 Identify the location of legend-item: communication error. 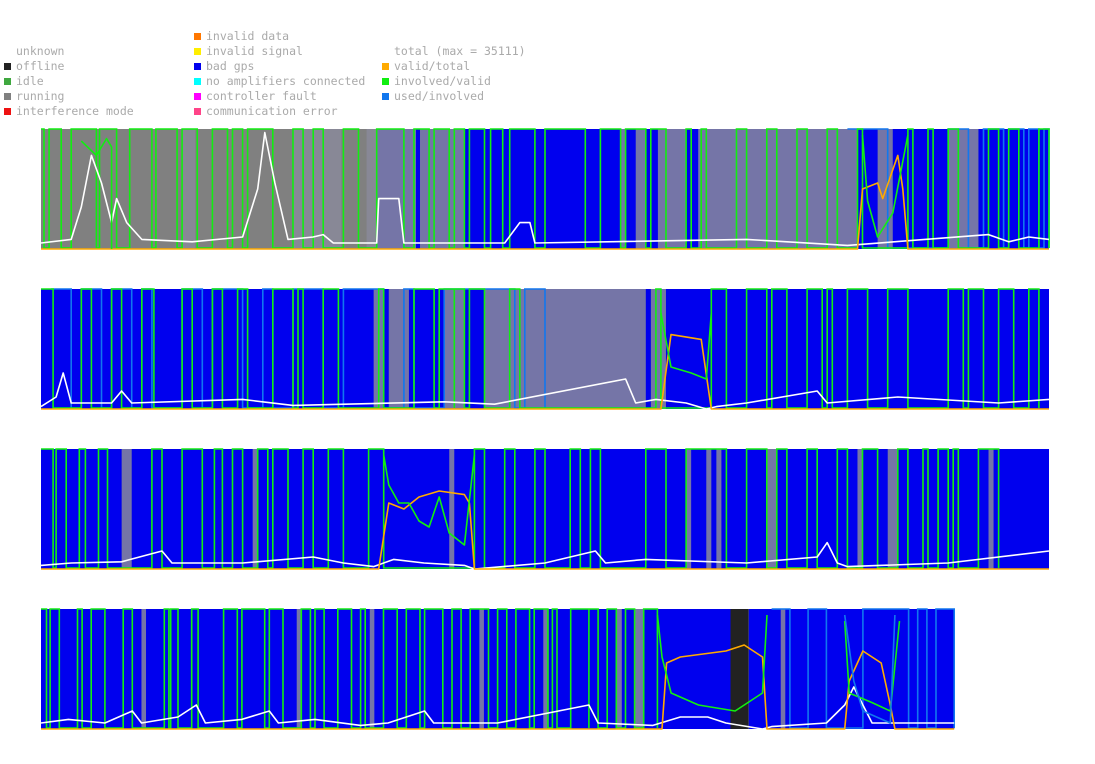
(266, 111).